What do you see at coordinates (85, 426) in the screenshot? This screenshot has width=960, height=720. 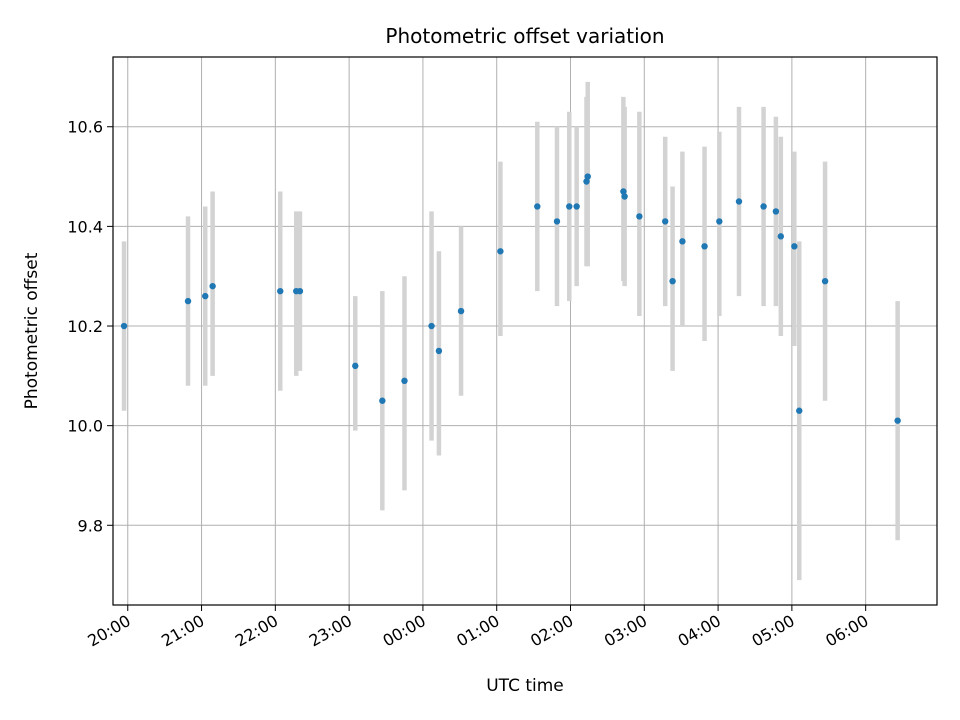 I see `y-tick-label: 10.0` at bounding box center [85, 426].